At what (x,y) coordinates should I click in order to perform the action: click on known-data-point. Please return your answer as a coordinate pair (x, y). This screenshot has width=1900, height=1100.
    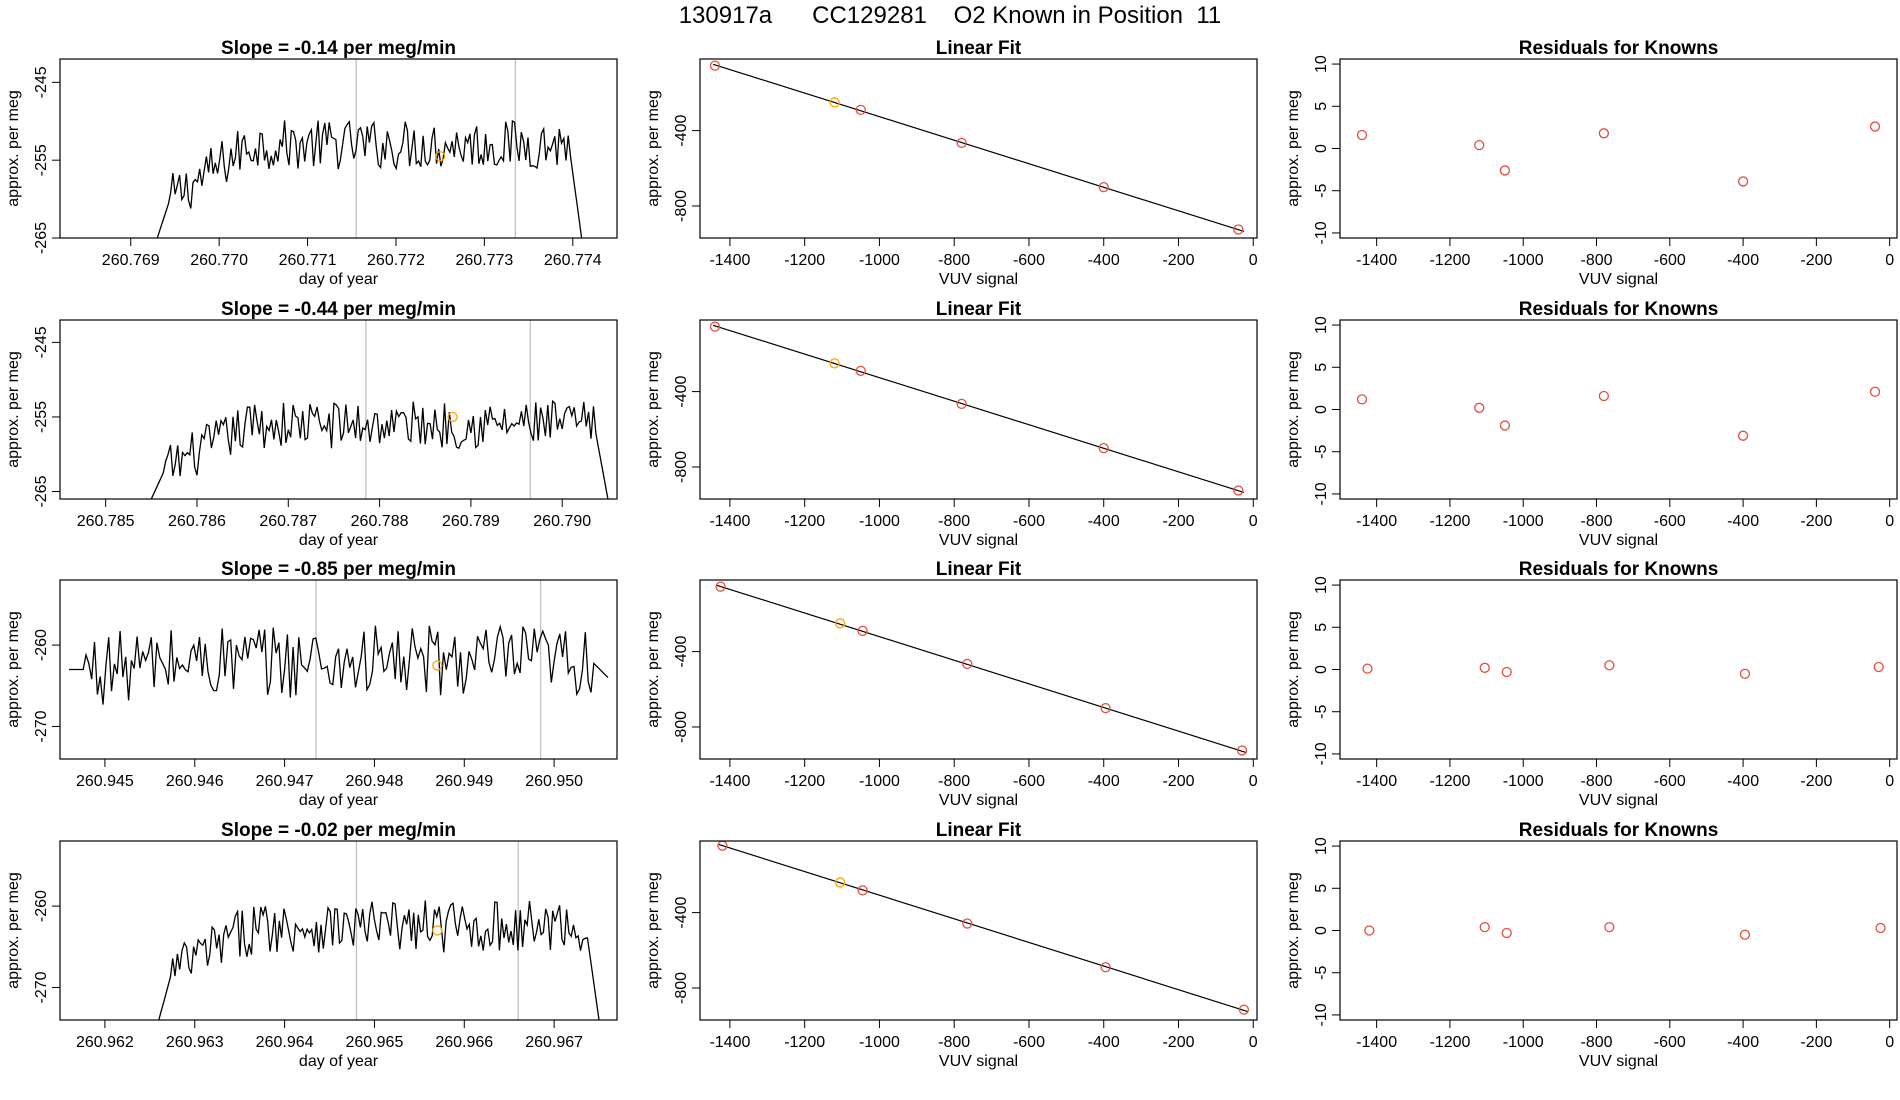
    Looking at the image, I should click on (840, 882).